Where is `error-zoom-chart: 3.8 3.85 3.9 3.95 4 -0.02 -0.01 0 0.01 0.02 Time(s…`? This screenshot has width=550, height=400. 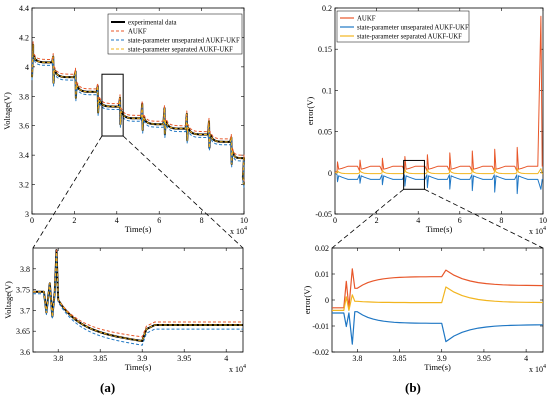
error-zoom-chart: 3.8 3.85 3.9 3.95 4 -0.02 -0.01 0 0.01 0.02 Time(s… is located at coordinates (424, 309).